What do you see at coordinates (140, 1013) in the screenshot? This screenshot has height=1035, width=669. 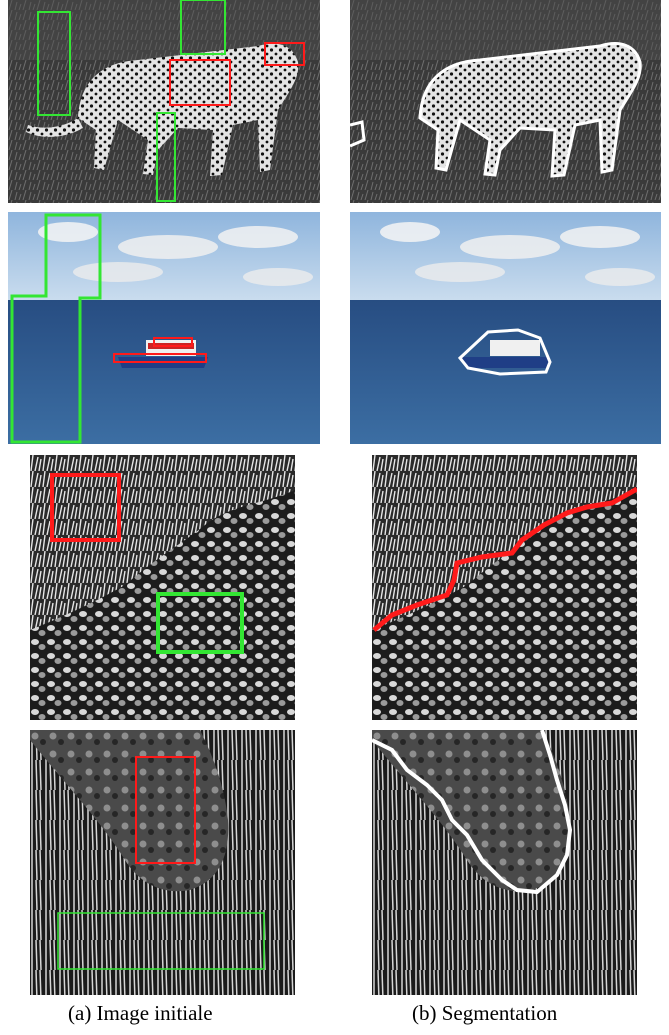 I see `caption-initial-image: (a) Image initiale` at bounding box center [140, 1013].